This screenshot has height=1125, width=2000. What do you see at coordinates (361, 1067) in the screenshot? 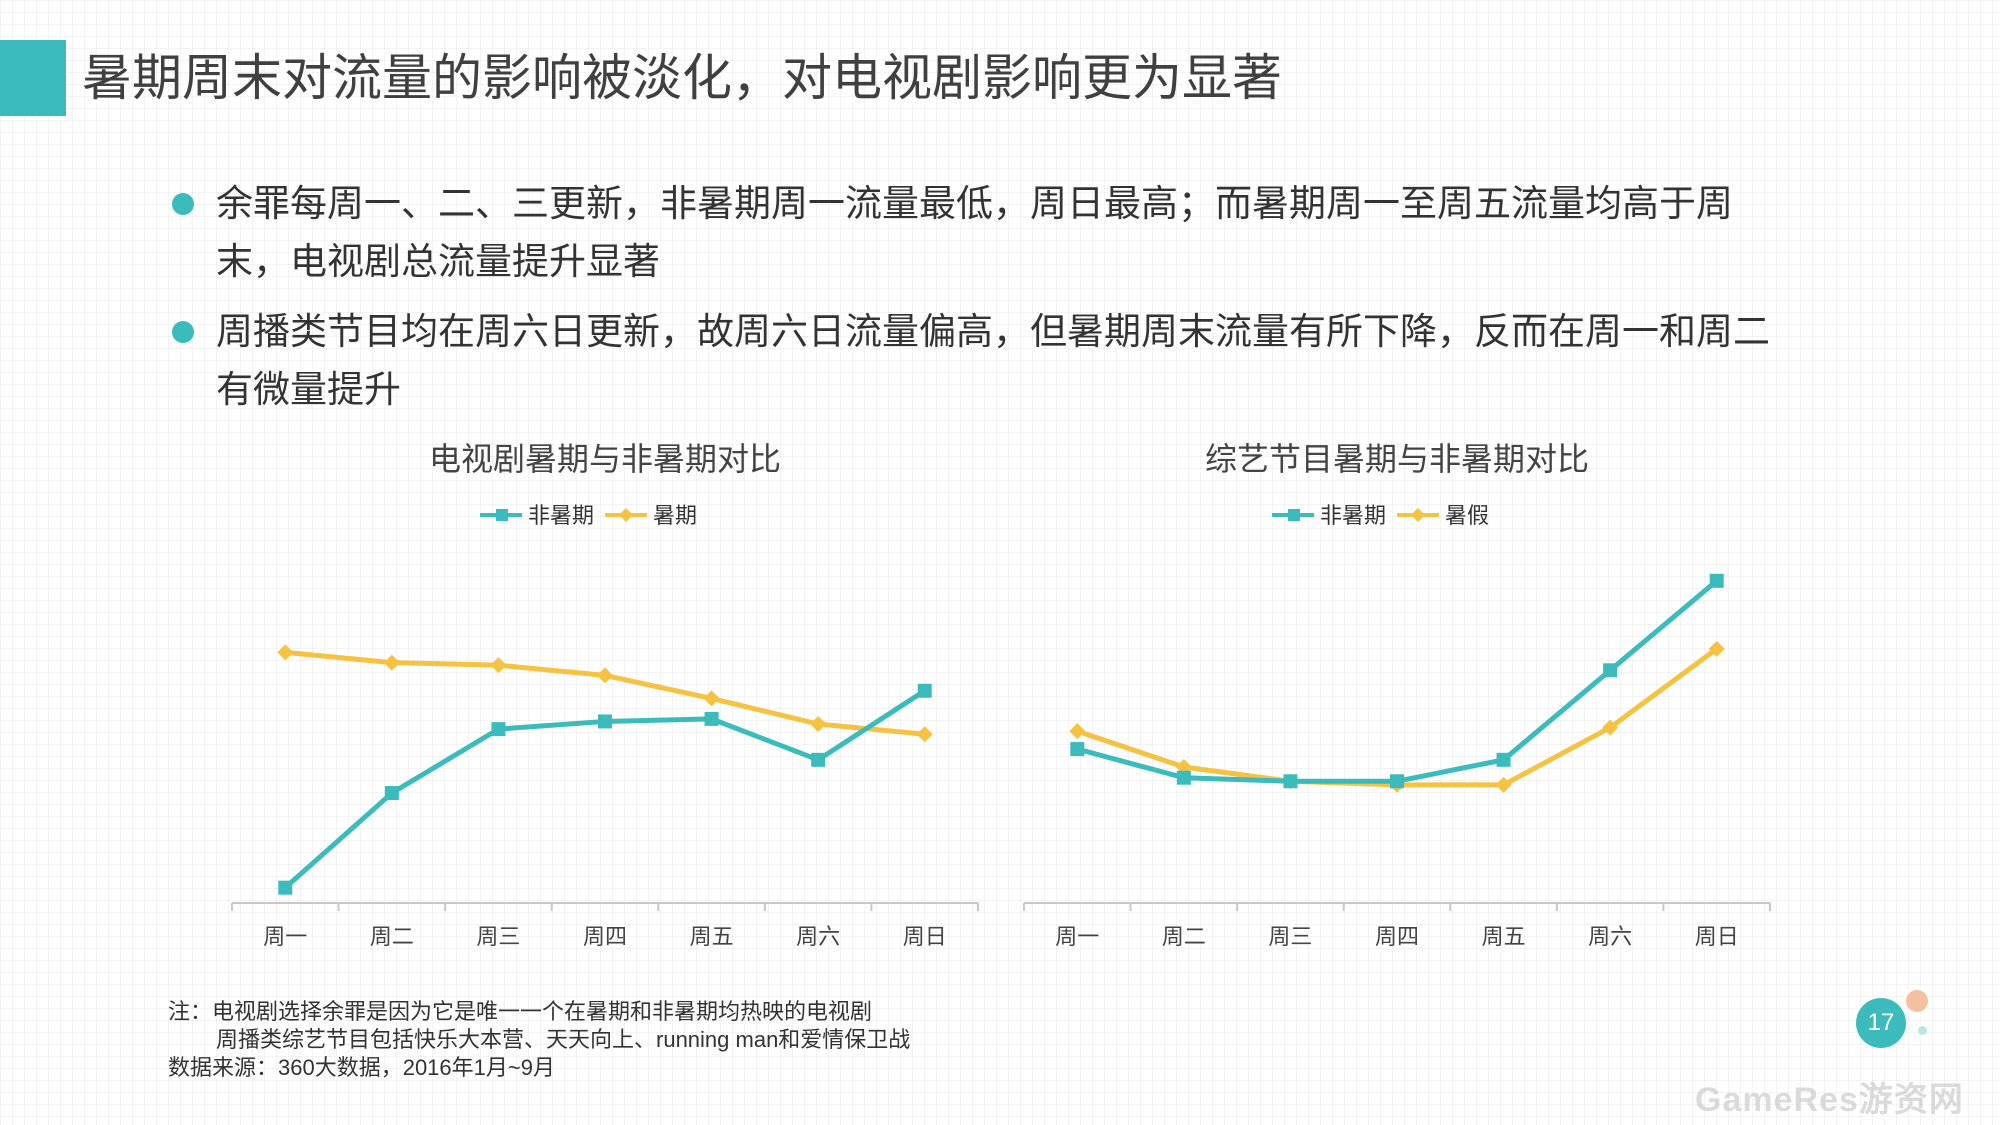
I see `data-source: 数据来源：360大数据，2016年1月~9月` at bounding box center [361, 1067].